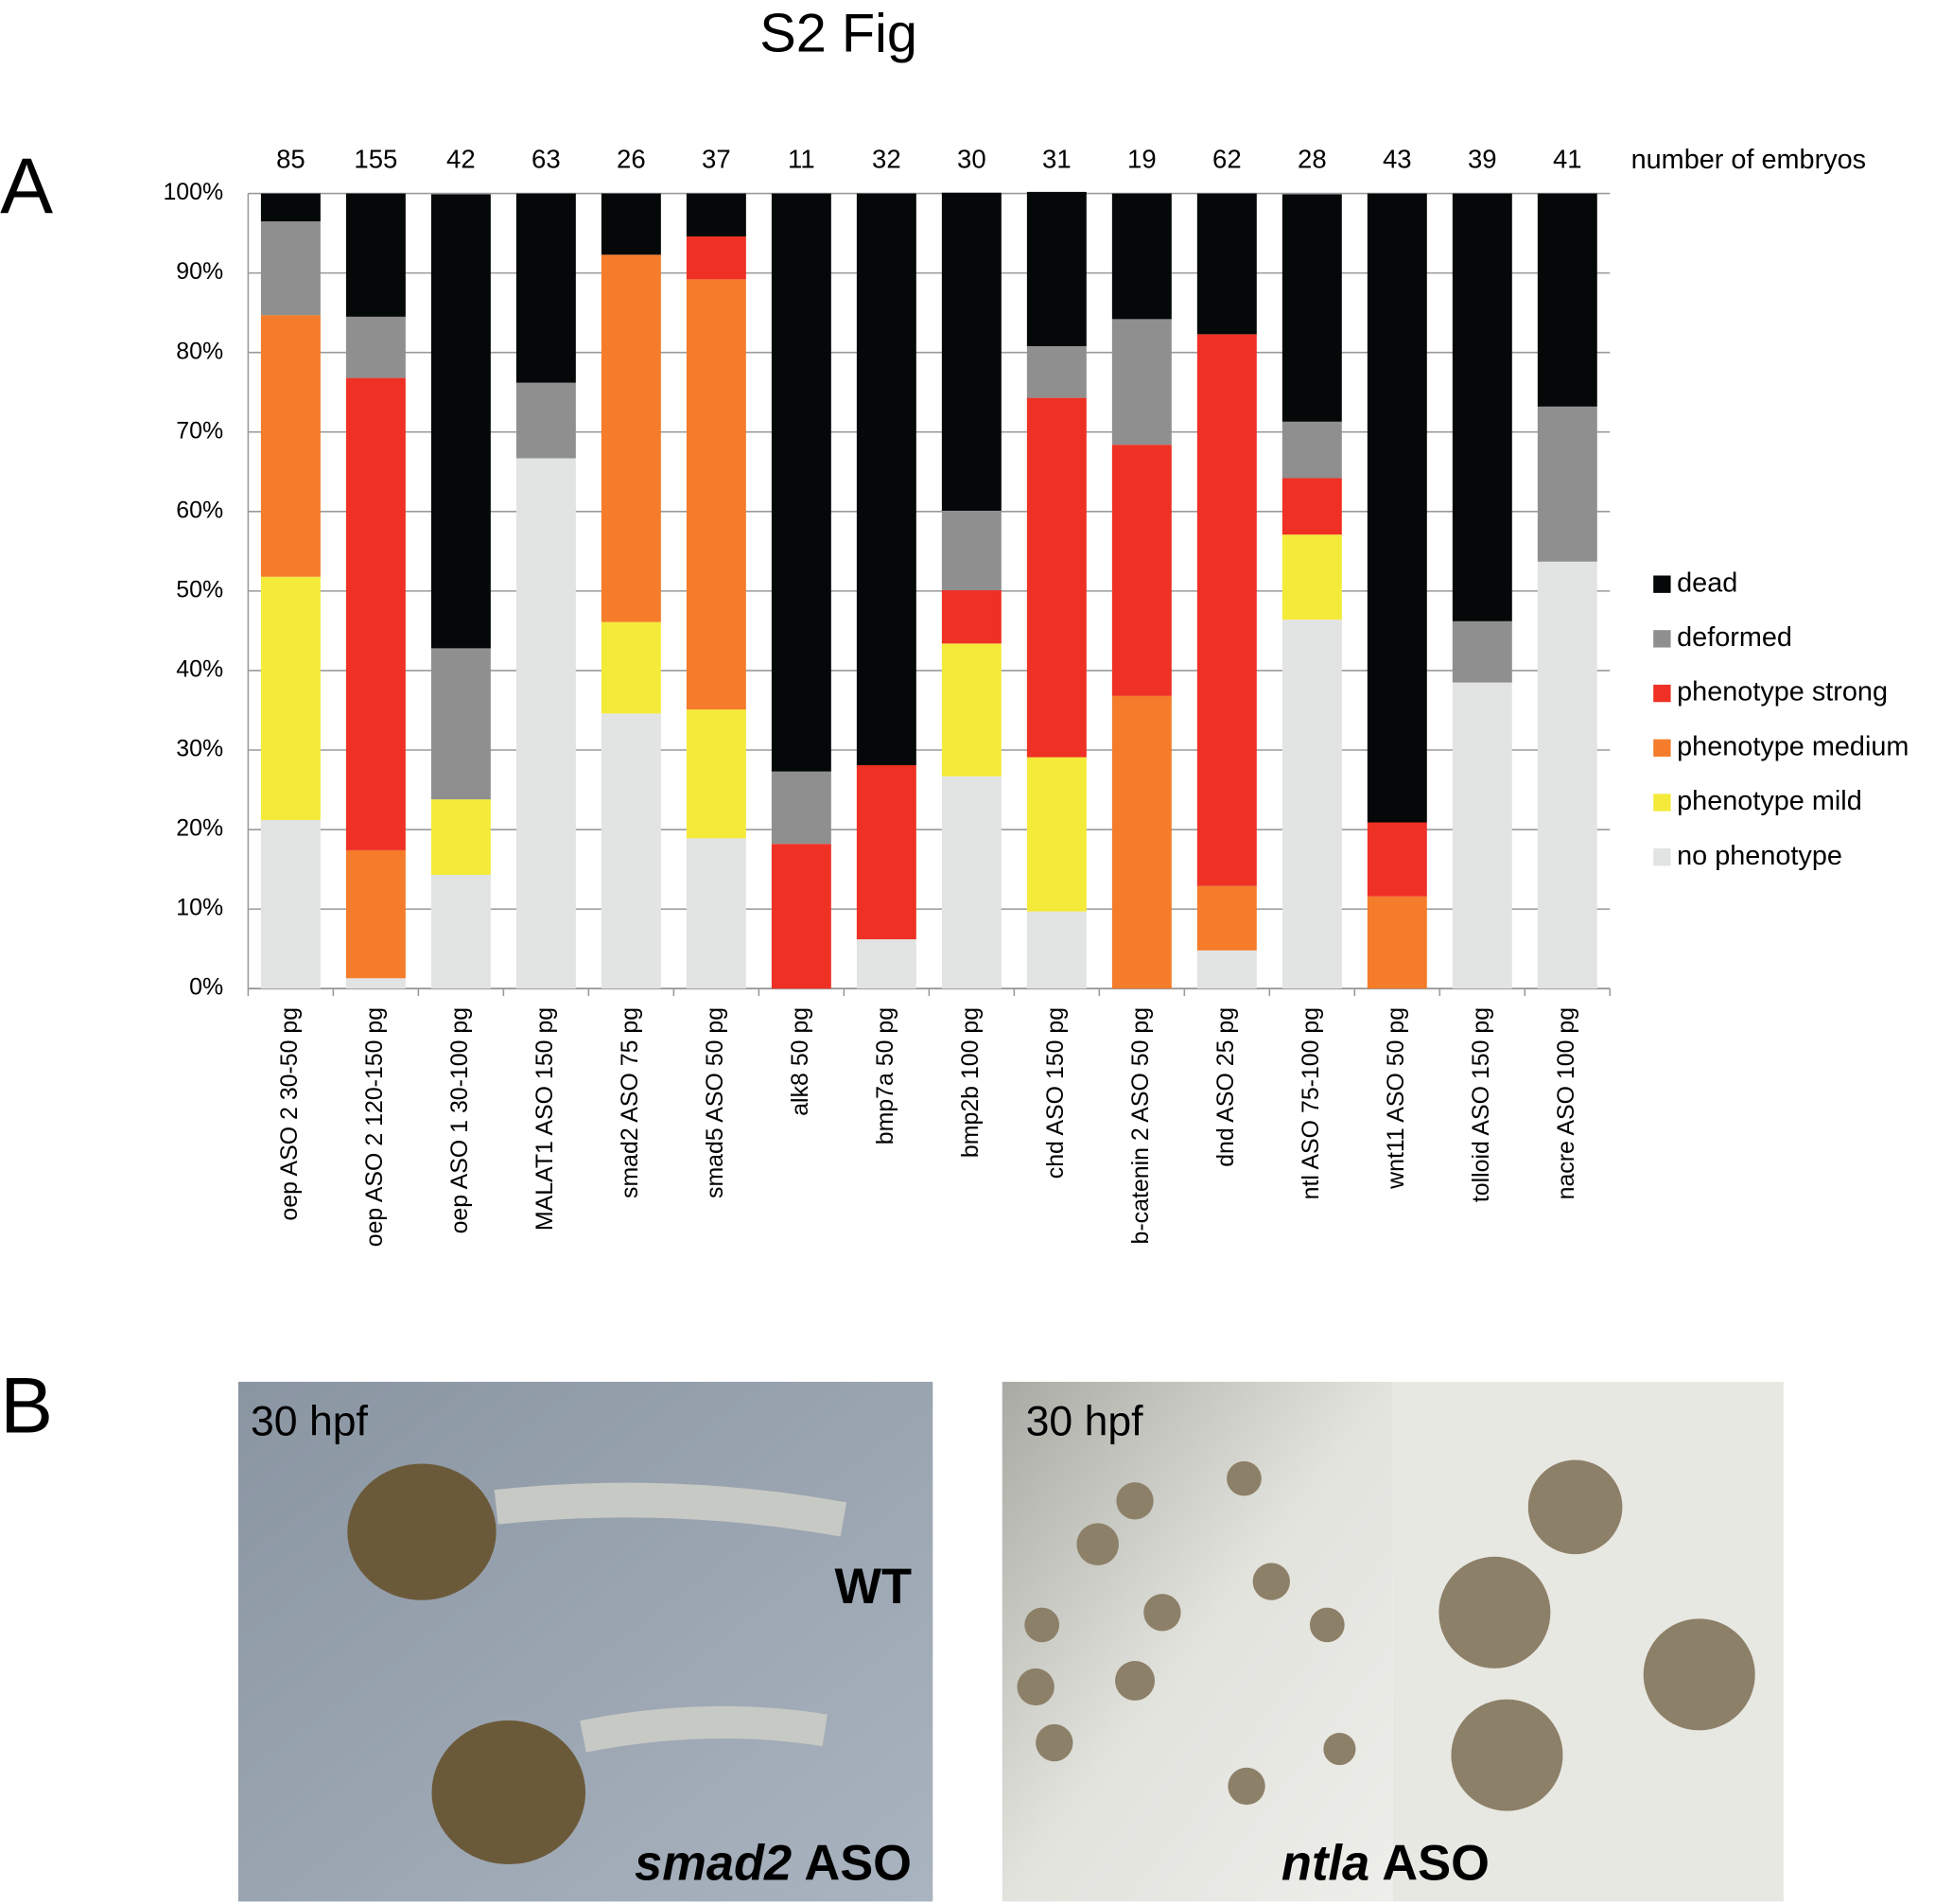 The image size is (1935, 1904). I want to click on embryo-group, so click(1386, 1635).